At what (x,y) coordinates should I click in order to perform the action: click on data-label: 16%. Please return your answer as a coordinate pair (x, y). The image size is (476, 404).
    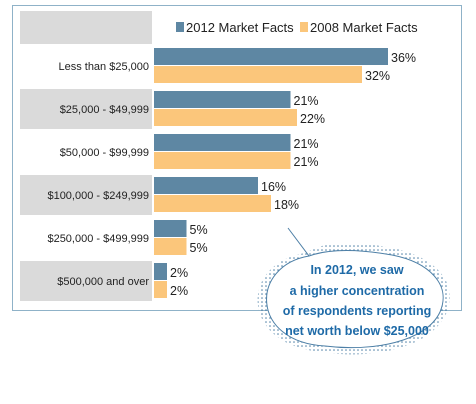
    Looking at the image, I should click on (273, 187).